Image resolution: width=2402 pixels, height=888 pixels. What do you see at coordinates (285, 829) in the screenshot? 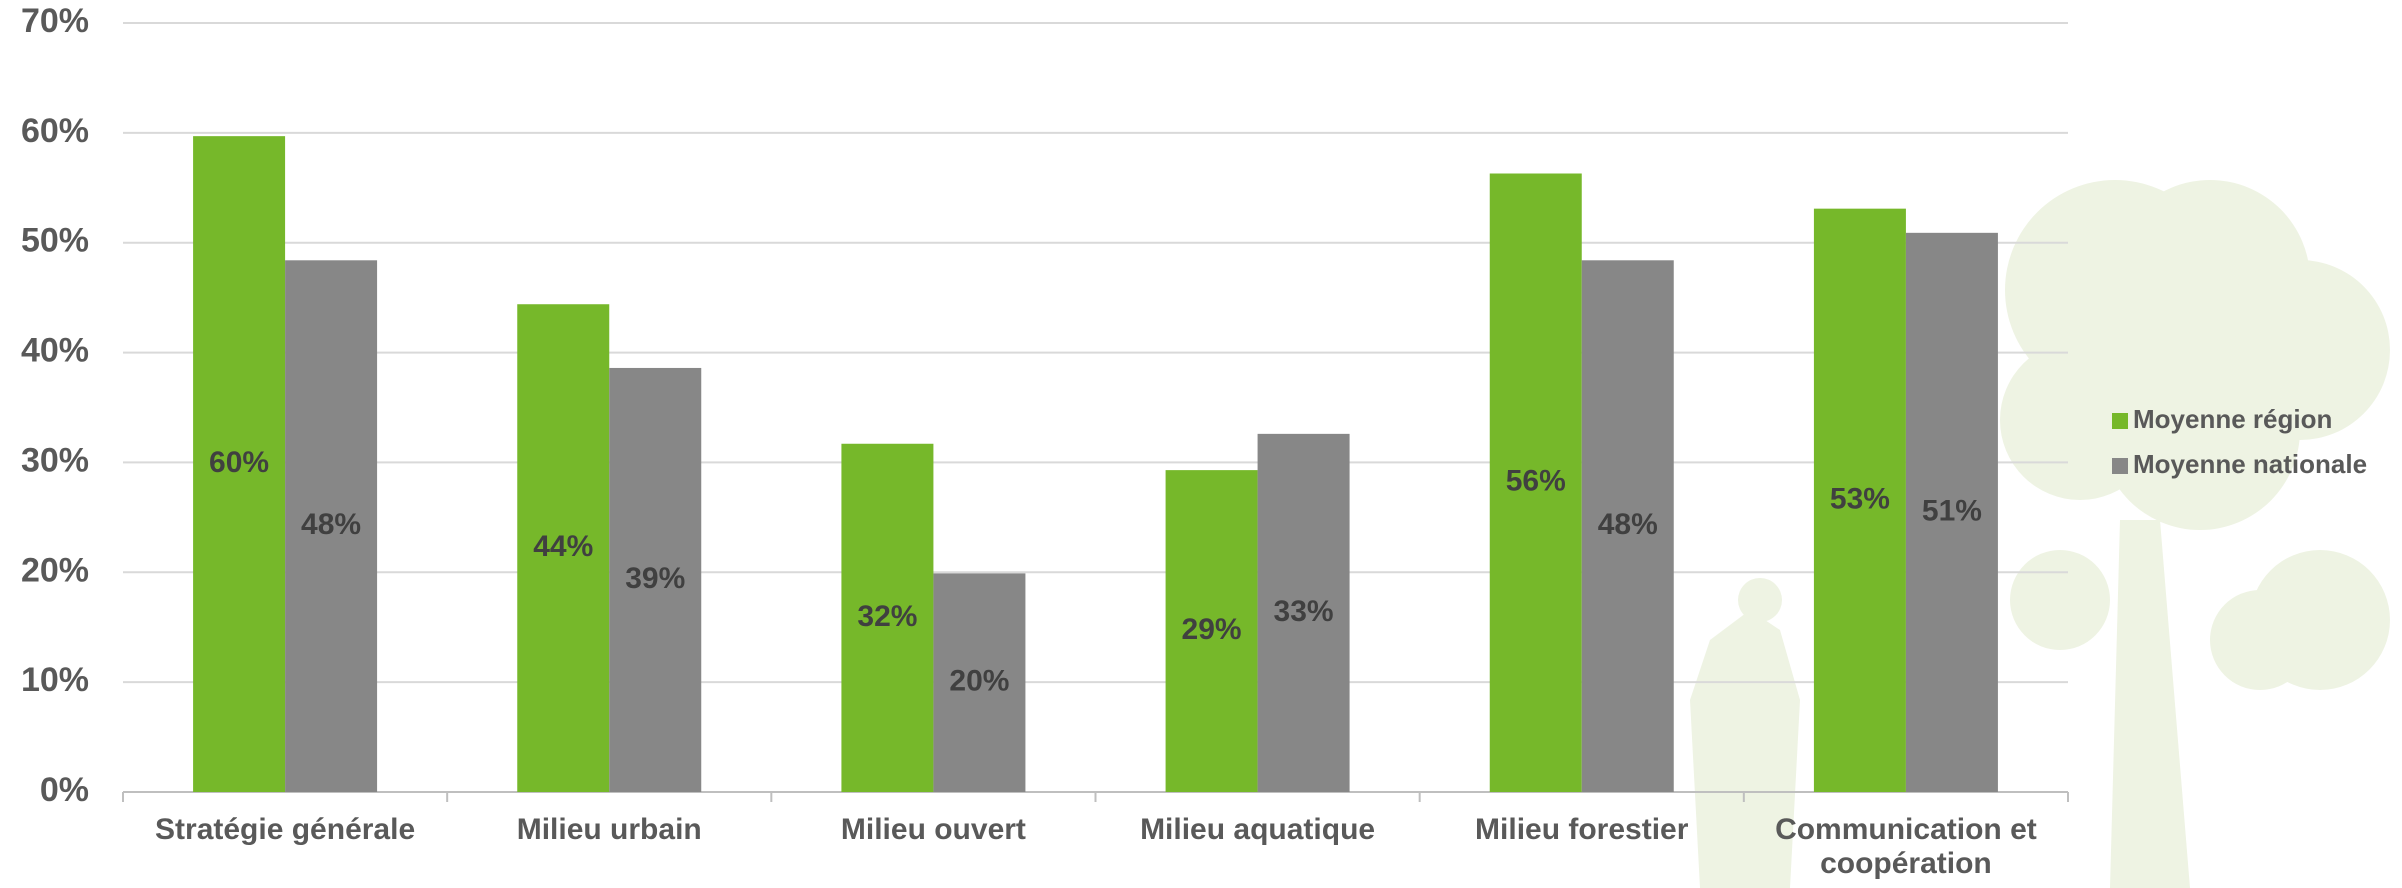
I see `x-tick-label: Stratégie générale` at bounding box center [285, 829].